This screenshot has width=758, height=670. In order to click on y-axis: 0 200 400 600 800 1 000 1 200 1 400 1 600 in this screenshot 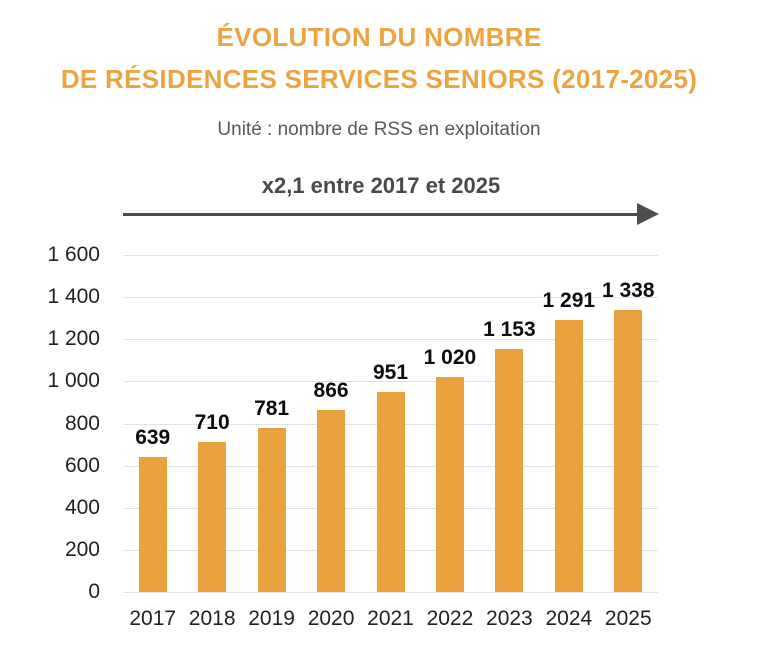, I will do `click(50, 423)`.